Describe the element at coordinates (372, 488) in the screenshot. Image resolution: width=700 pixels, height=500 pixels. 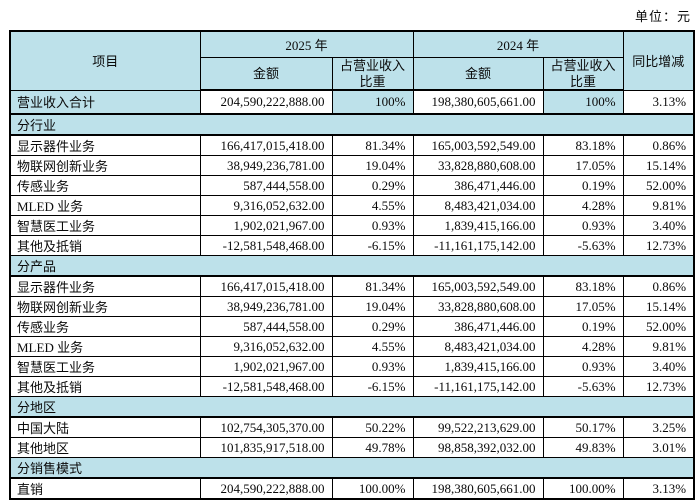
I see `pct-2025-cell: 100.00%` at that location.